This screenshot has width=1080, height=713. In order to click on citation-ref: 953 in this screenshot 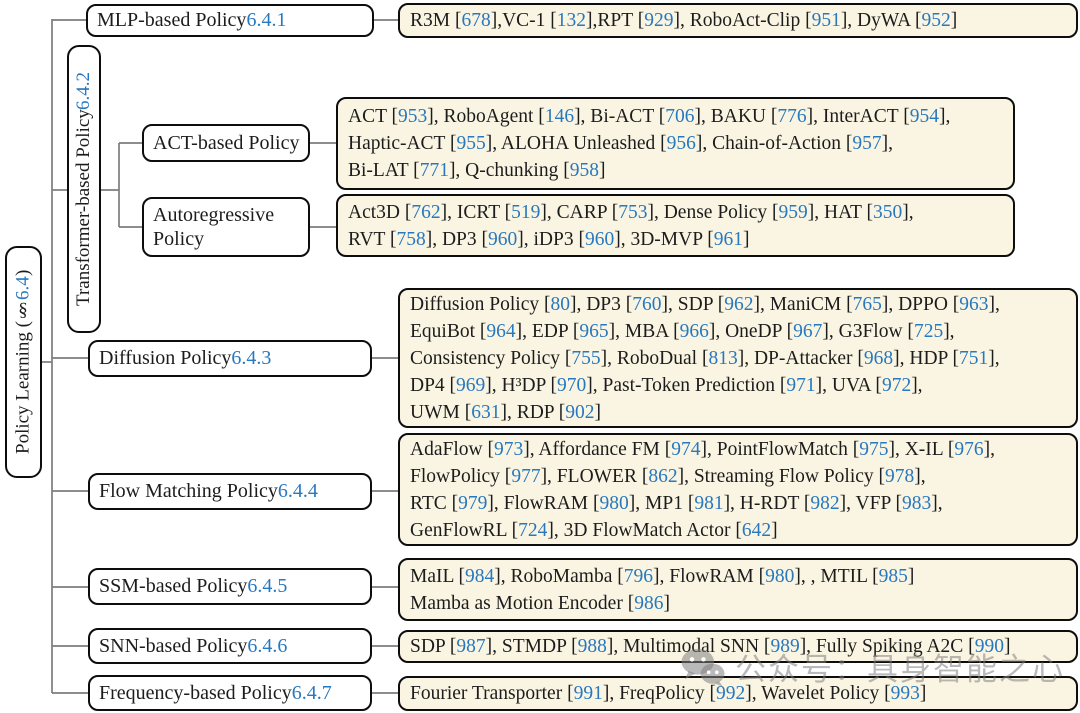, I will do `click(413, 116)`.